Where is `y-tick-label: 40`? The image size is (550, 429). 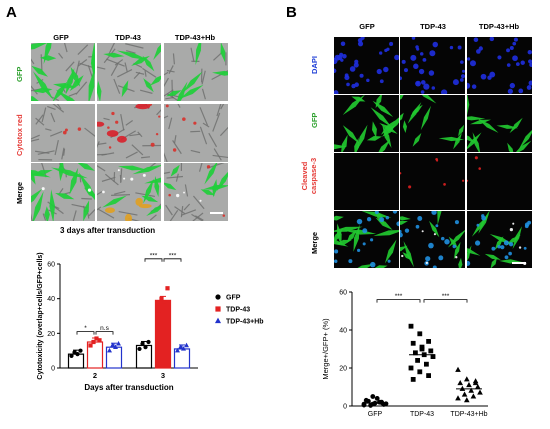 y-tick-label: 40 is located at coordinates (343, 331).